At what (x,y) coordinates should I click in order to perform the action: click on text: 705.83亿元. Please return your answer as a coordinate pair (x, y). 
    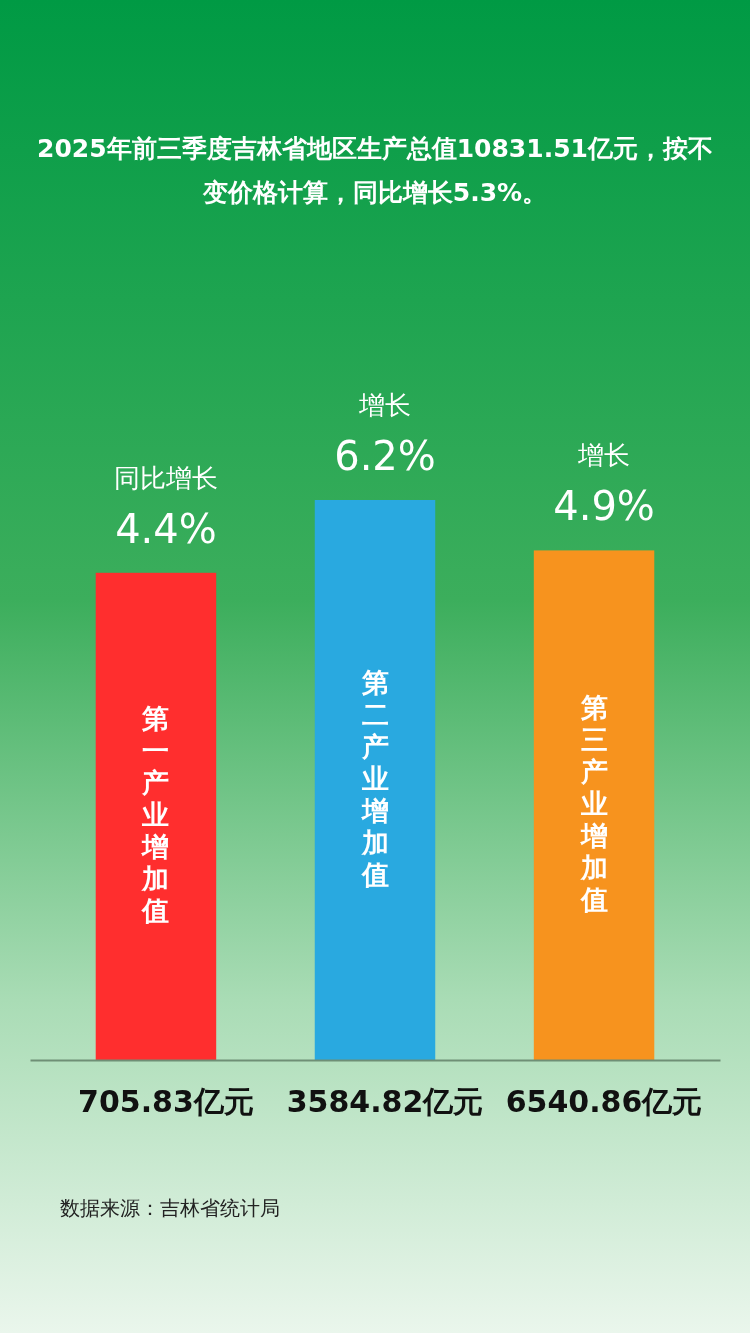
    Looking at the image, I should click on (166, 1101).